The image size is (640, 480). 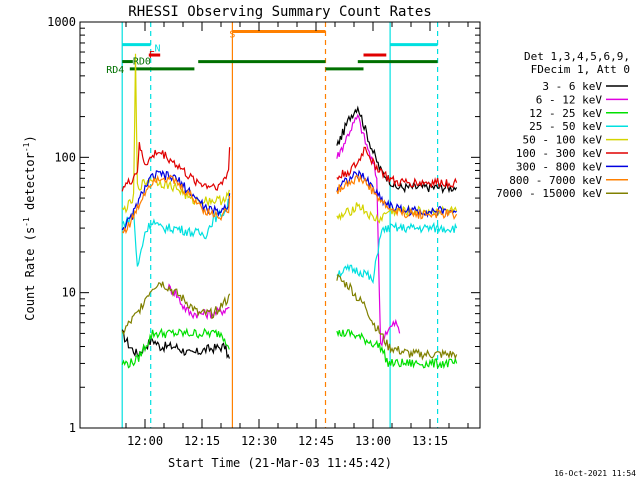 What do you see at coordinates (373, 441) in the screenshot?
I see `x-tick-label: 13:00` at bounding box center [373, 441].